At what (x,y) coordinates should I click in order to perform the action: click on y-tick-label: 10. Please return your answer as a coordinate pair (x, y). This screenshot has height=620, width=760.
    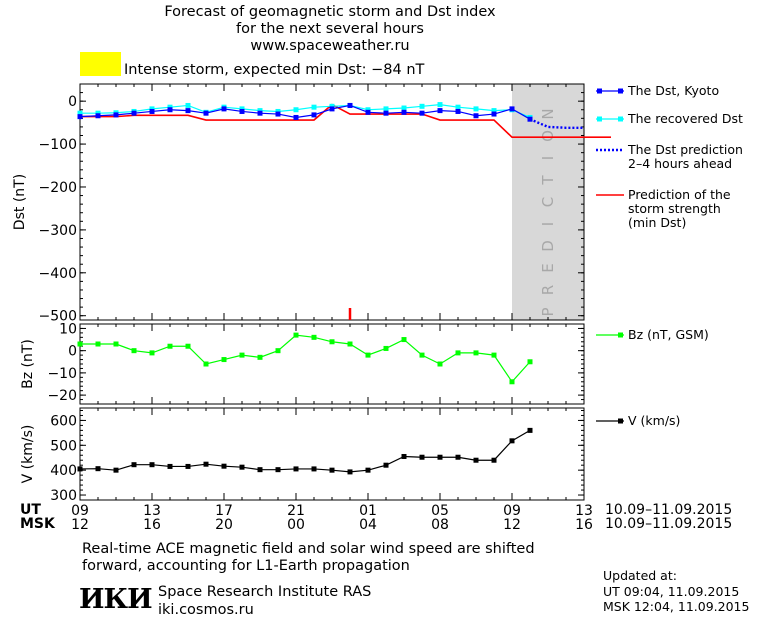
    Looking at the image, I should click on (68, 329).